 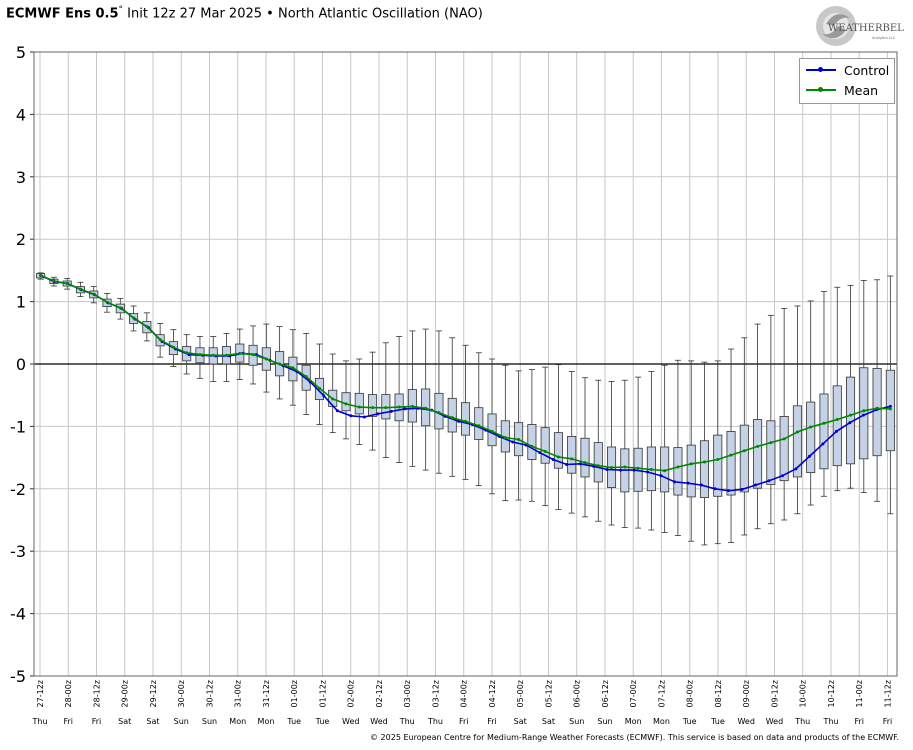 I want to click on y-tick-label: 1, so click(x=21, y=302).